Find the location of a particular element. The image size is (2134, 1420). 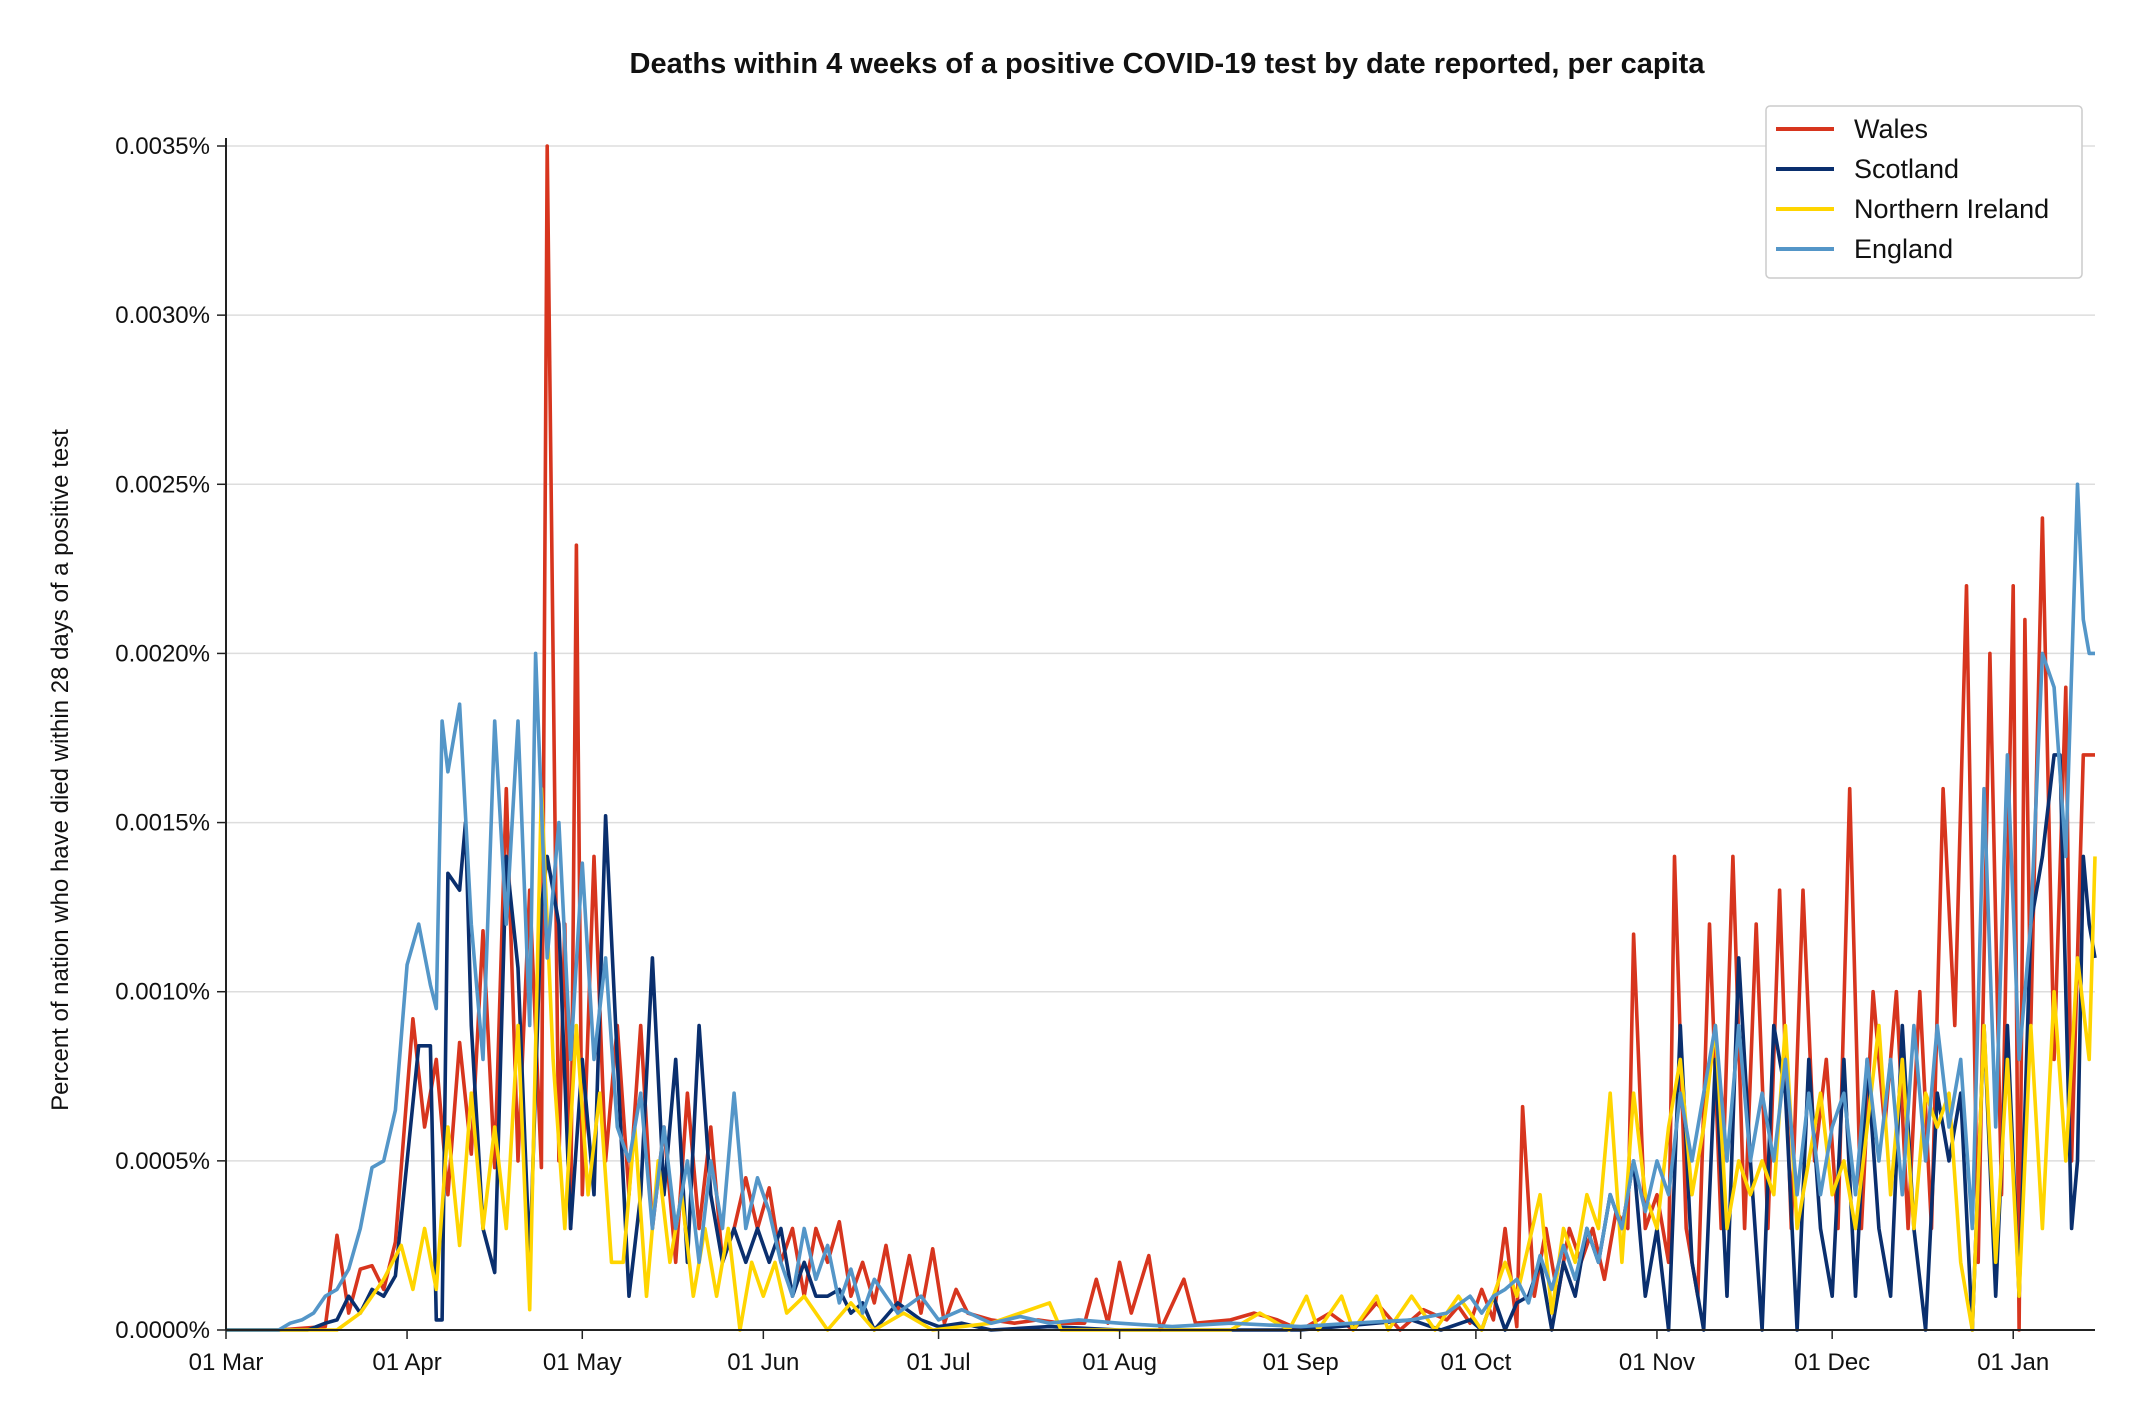

legend-box is located at coordinates (1924, 192).